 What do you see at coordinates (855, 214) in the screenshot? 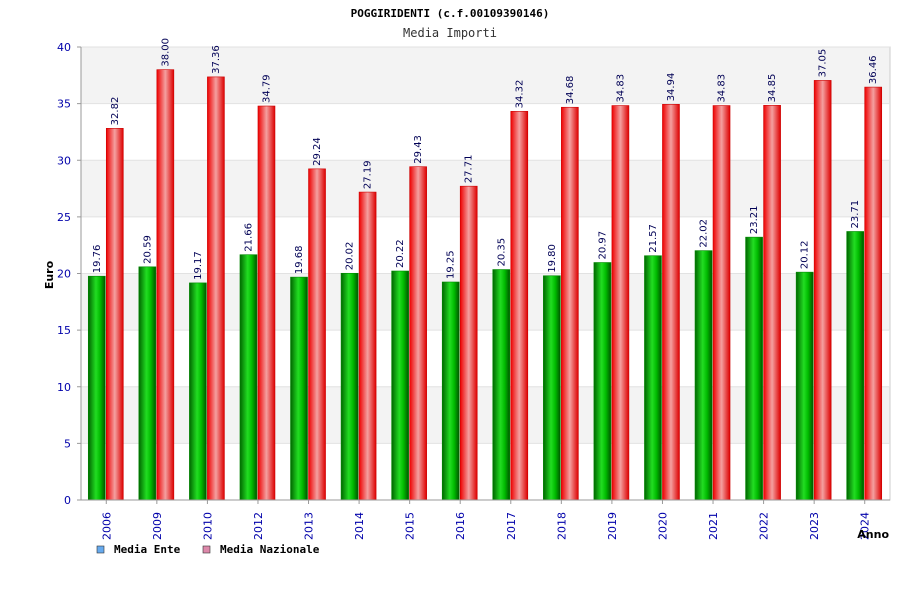
I see `data-label: 23.71` at bounding box center [855, 214].